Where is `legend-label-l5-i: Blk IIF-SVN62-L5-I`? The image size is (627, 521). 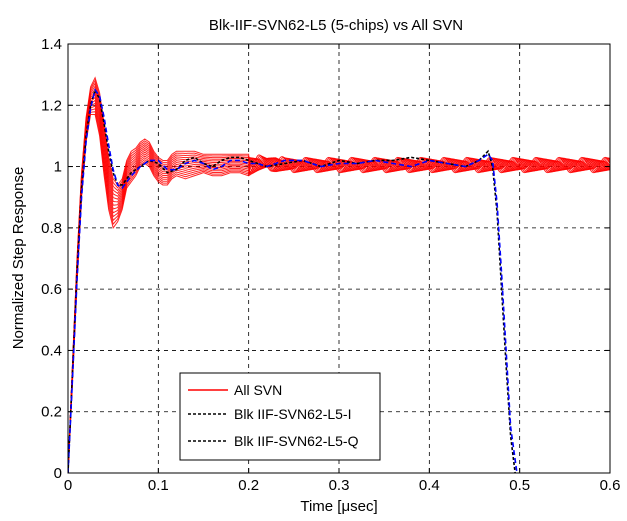 legend-label-l5-i: Blk IIF-SVN62-L5-I is located at coordinates (292, 414).